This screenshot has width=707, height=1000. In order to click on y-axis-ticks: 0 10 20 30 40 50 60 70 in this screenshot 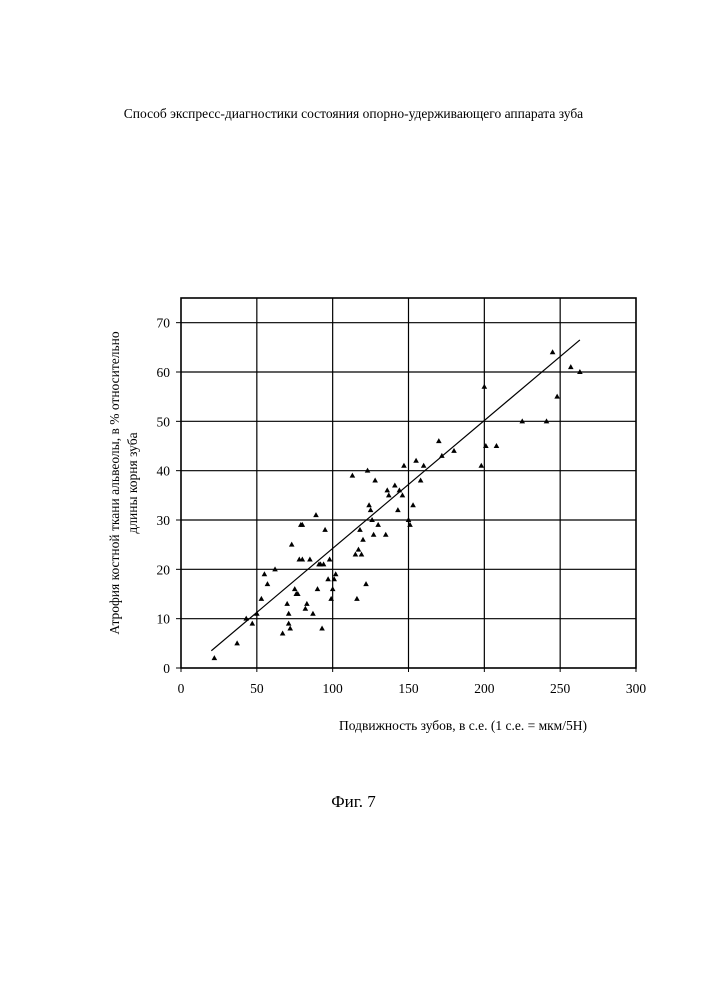, I will do `click(169, 496)`.